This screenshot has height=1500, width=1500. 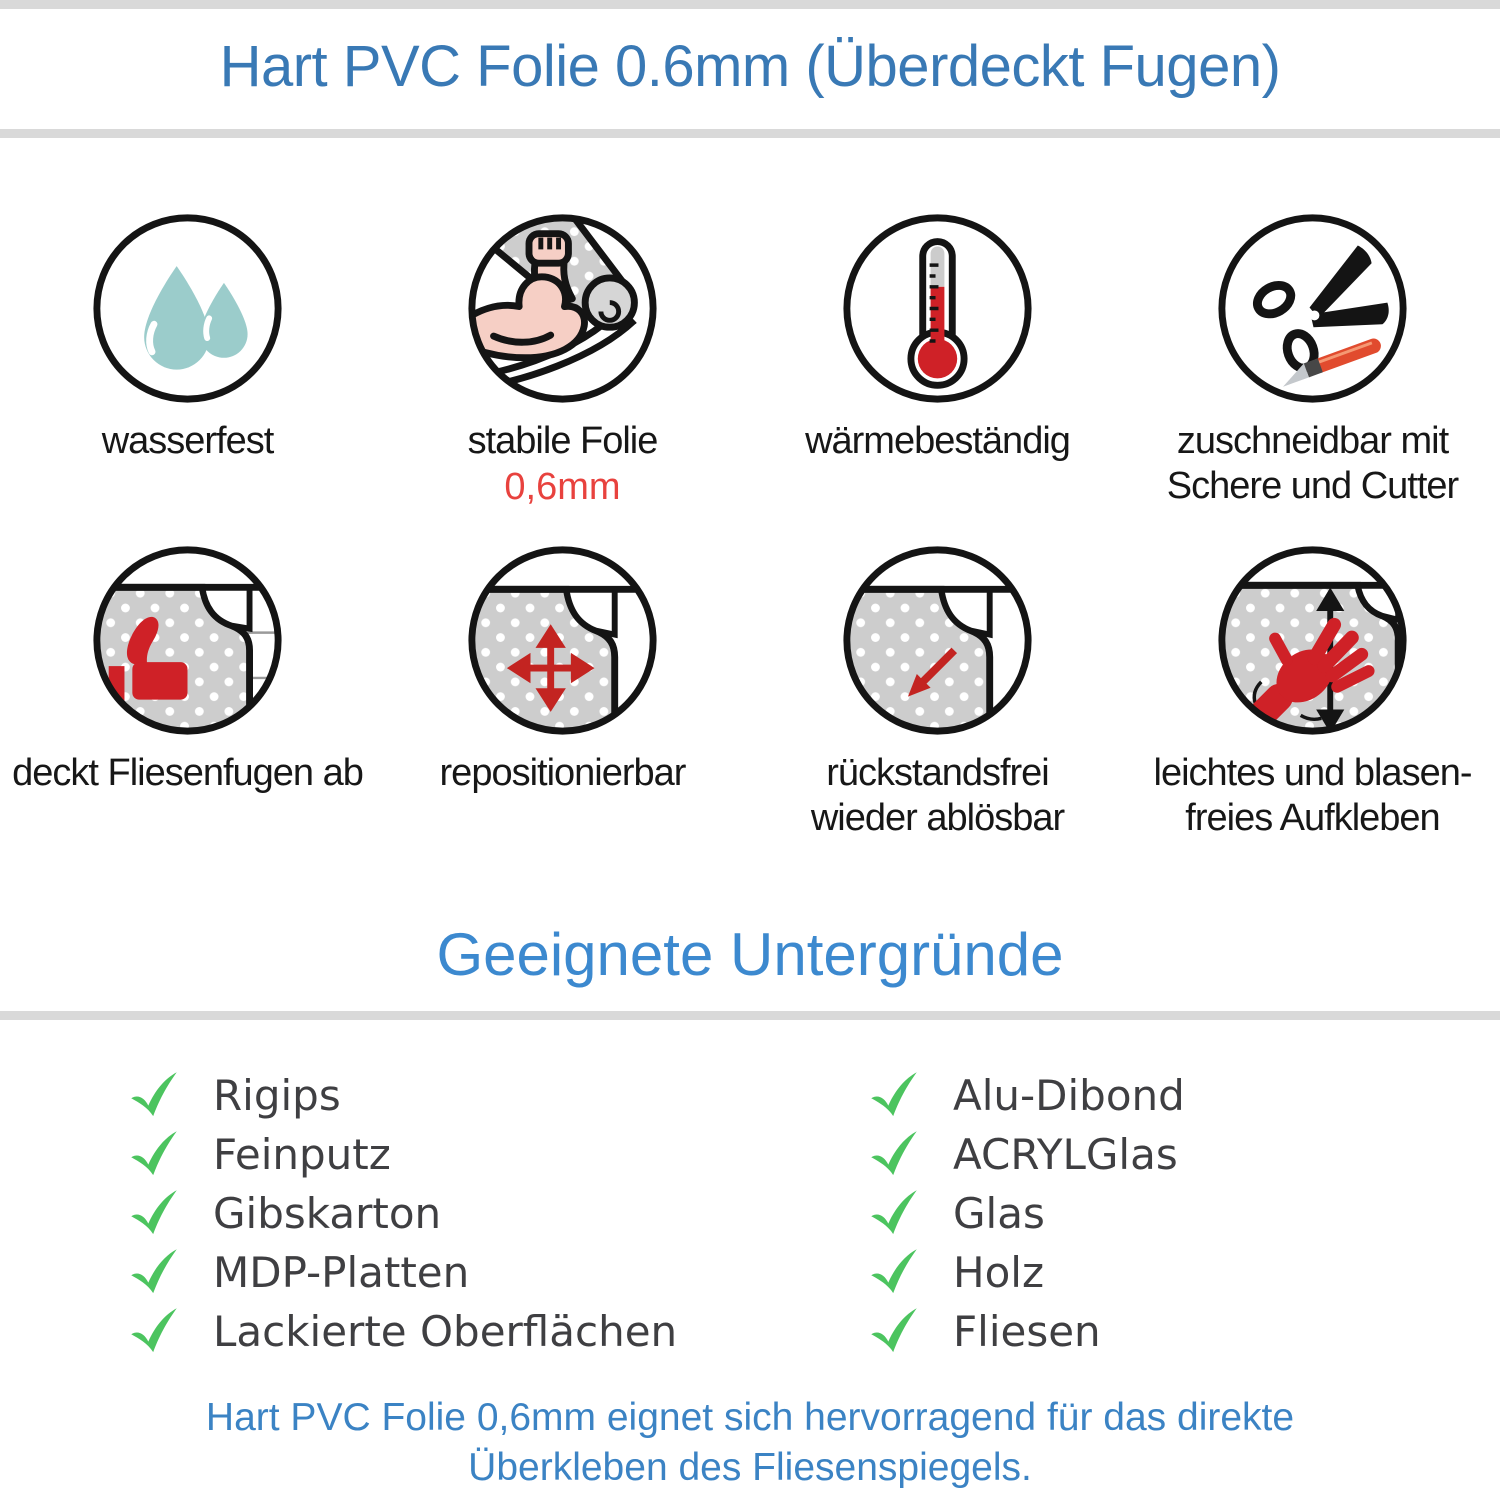 I want to click on list-item: Holz, so click(x=1025, y=1272).